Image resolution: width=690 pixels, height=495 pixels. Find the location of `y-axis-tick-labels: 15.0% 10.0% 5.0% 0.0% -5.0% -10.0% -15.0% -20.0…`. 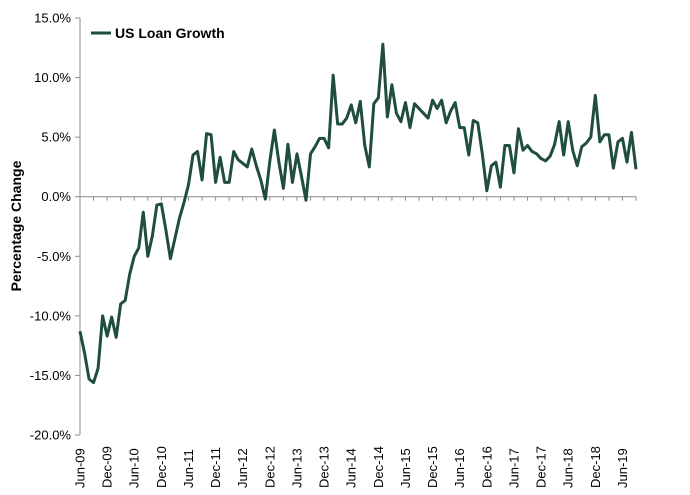

y-axis-tick-labels: 15.0% 10.0% 5.0% 0.0% -5.0% -10.0% -15.0% -20.0… is located at coordinates (51, 227).